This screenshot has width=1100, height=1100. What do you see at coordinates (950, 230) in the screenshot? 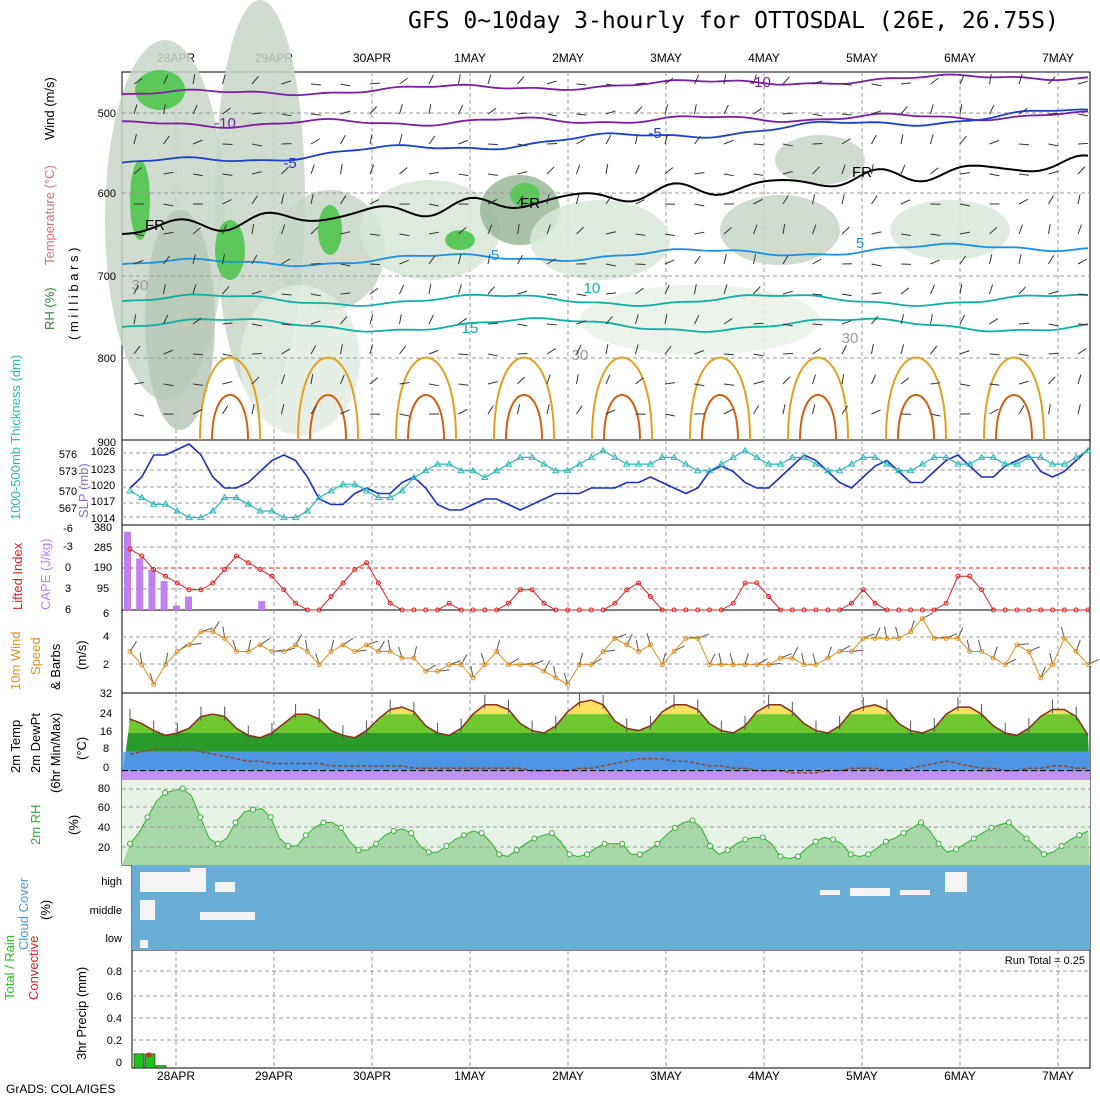
I see `rh-shade` at bounding box center [950, 230].